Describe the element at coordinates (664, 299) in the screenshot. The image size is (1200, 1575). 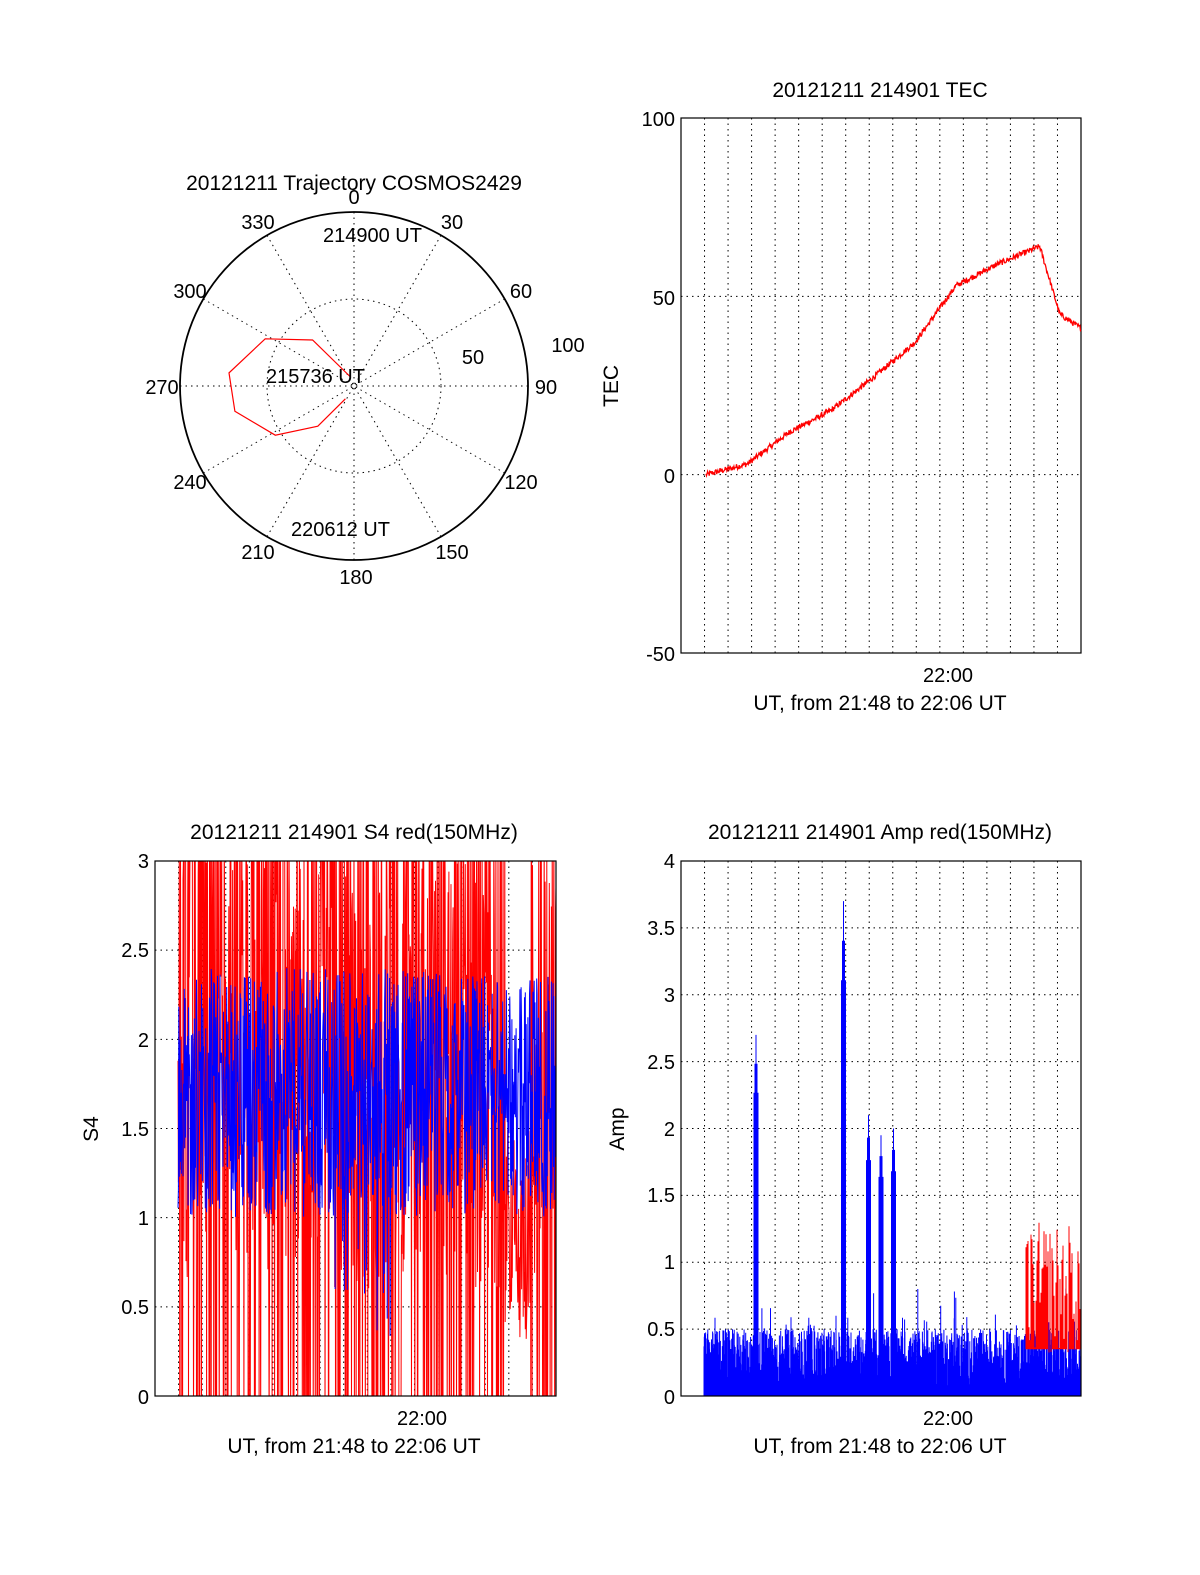
I see `tec-ytick: 50` at that location.